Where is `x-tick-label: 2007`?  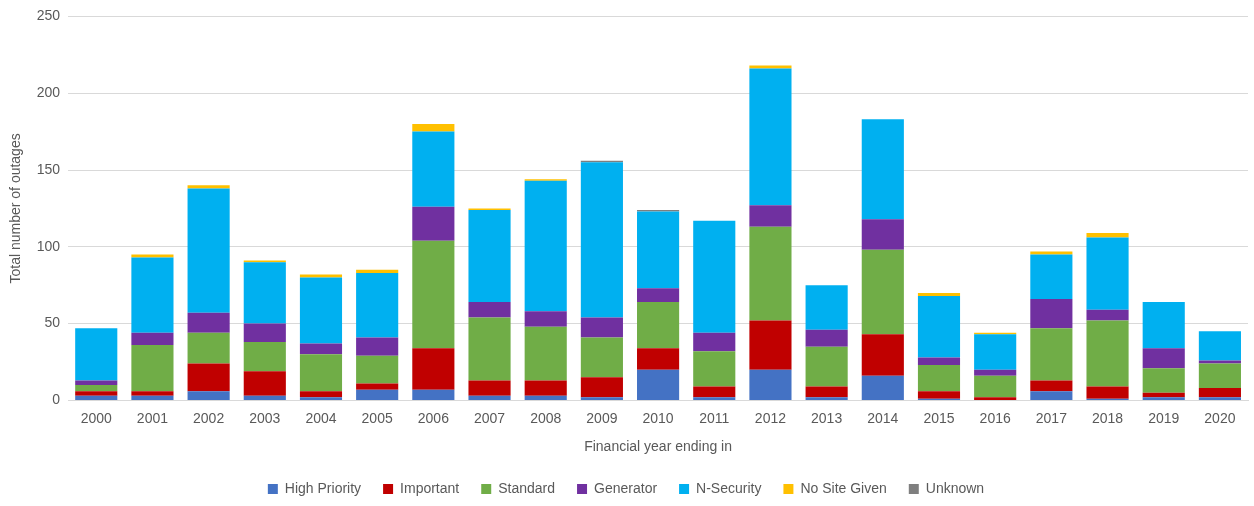
x-tick-label: 2007 is located at coordinates (489, 417).